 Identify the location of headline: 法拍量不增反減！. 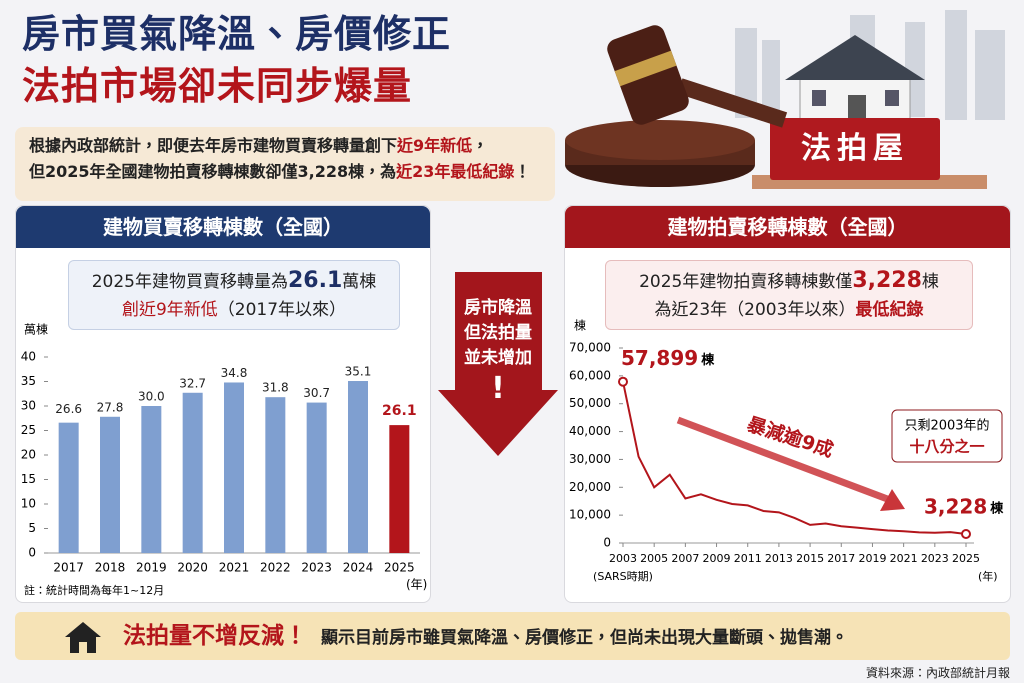
(215, 636).